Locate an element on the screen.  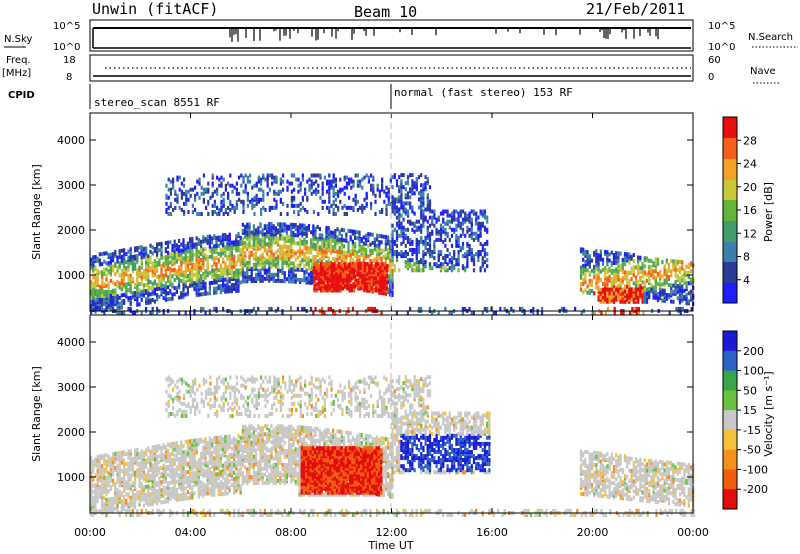
cpid-segment-2: normal (fast stereo) 153 RF is located at coordinates (483, 92).